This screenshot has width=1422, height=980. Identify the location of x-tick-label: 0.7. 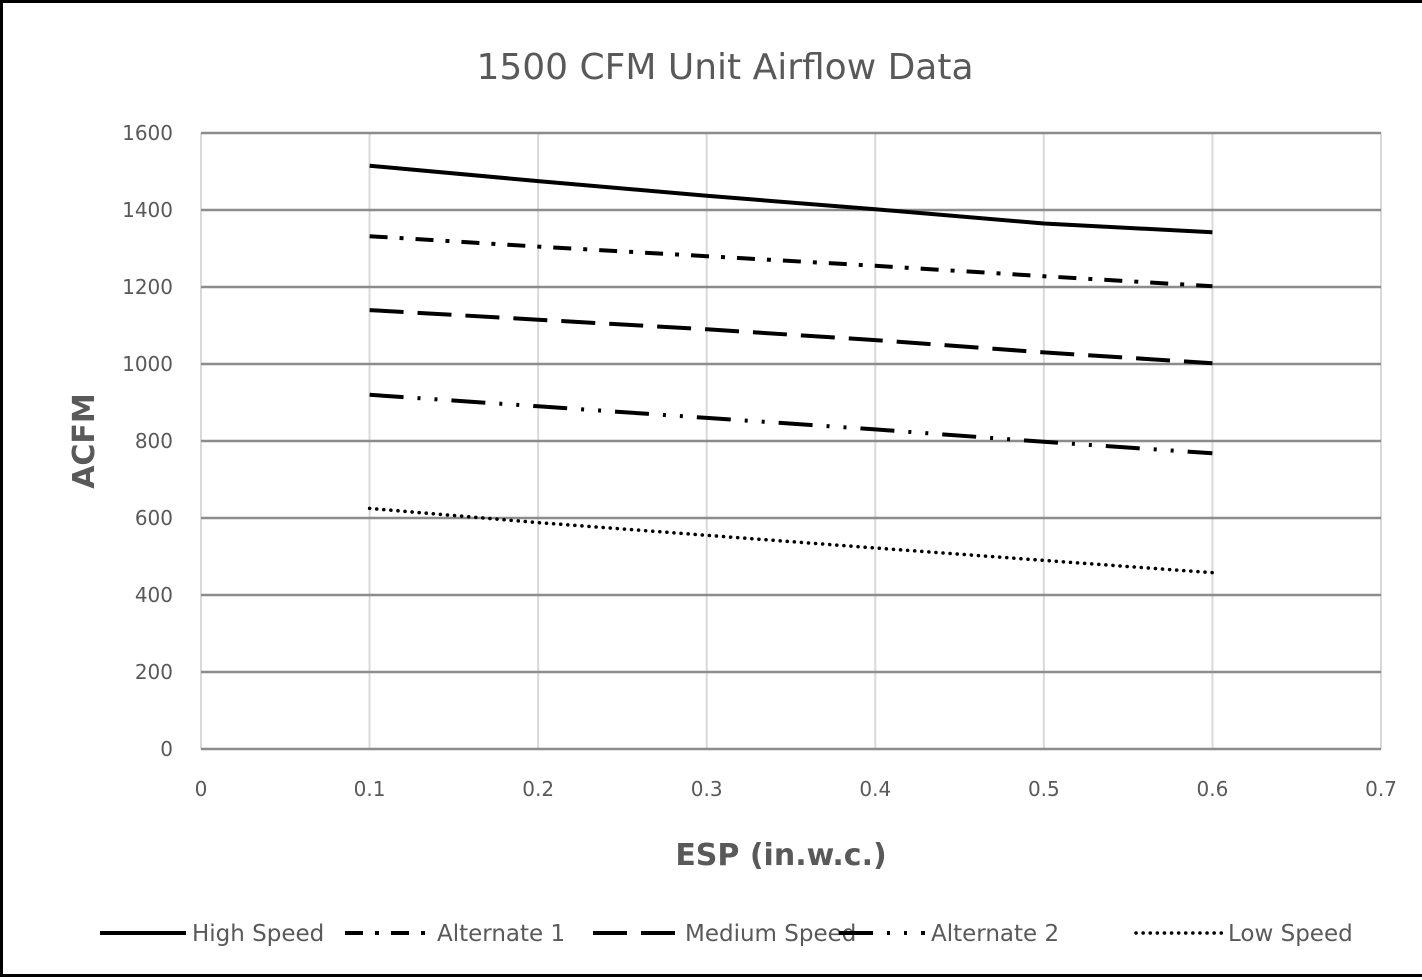
(1381, 789).